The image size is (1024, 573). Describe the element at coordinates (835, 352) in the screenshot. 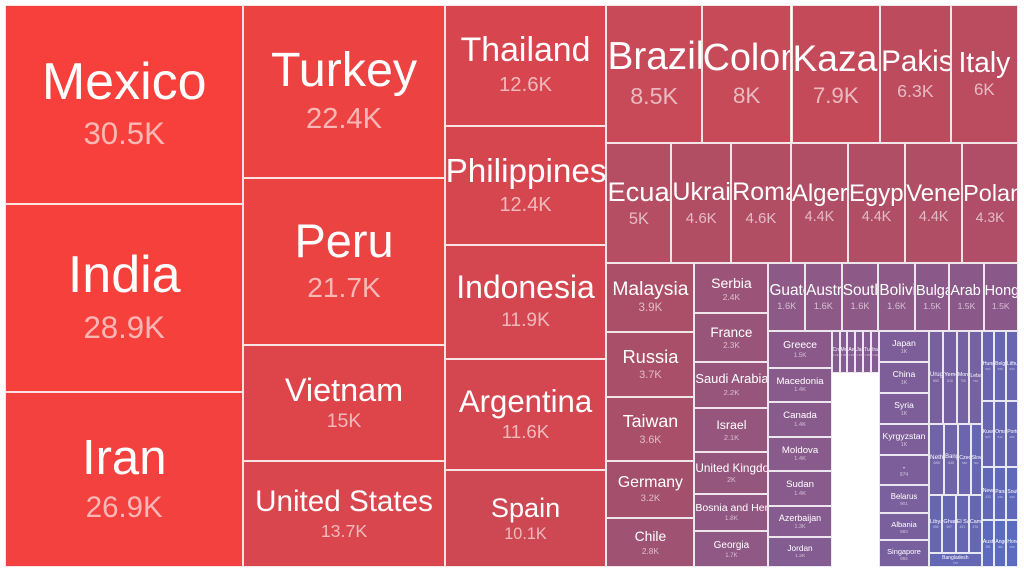

I see `tile-50: Croatia1.2K` at that location.